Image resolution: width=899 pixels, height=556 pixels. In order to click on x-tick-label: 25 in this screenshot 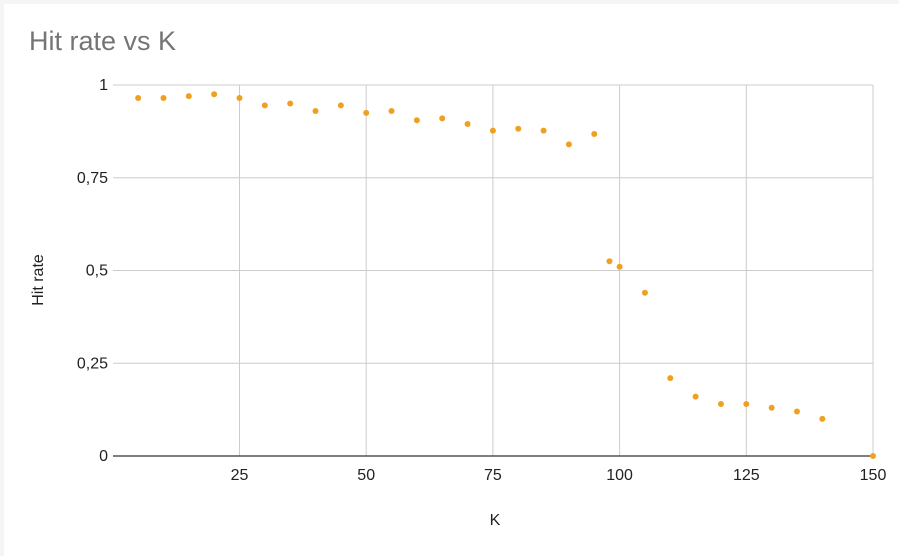, I will do `click(240, 475)`.